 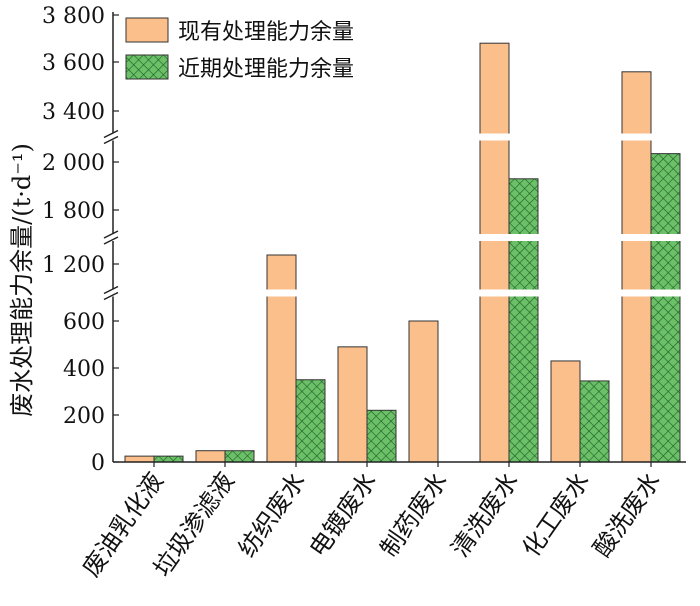 What do you see at coordinates (272, 514) in the screenshot?
I see `x-category-label: 纺织废水` at bounding box center [272, 514].